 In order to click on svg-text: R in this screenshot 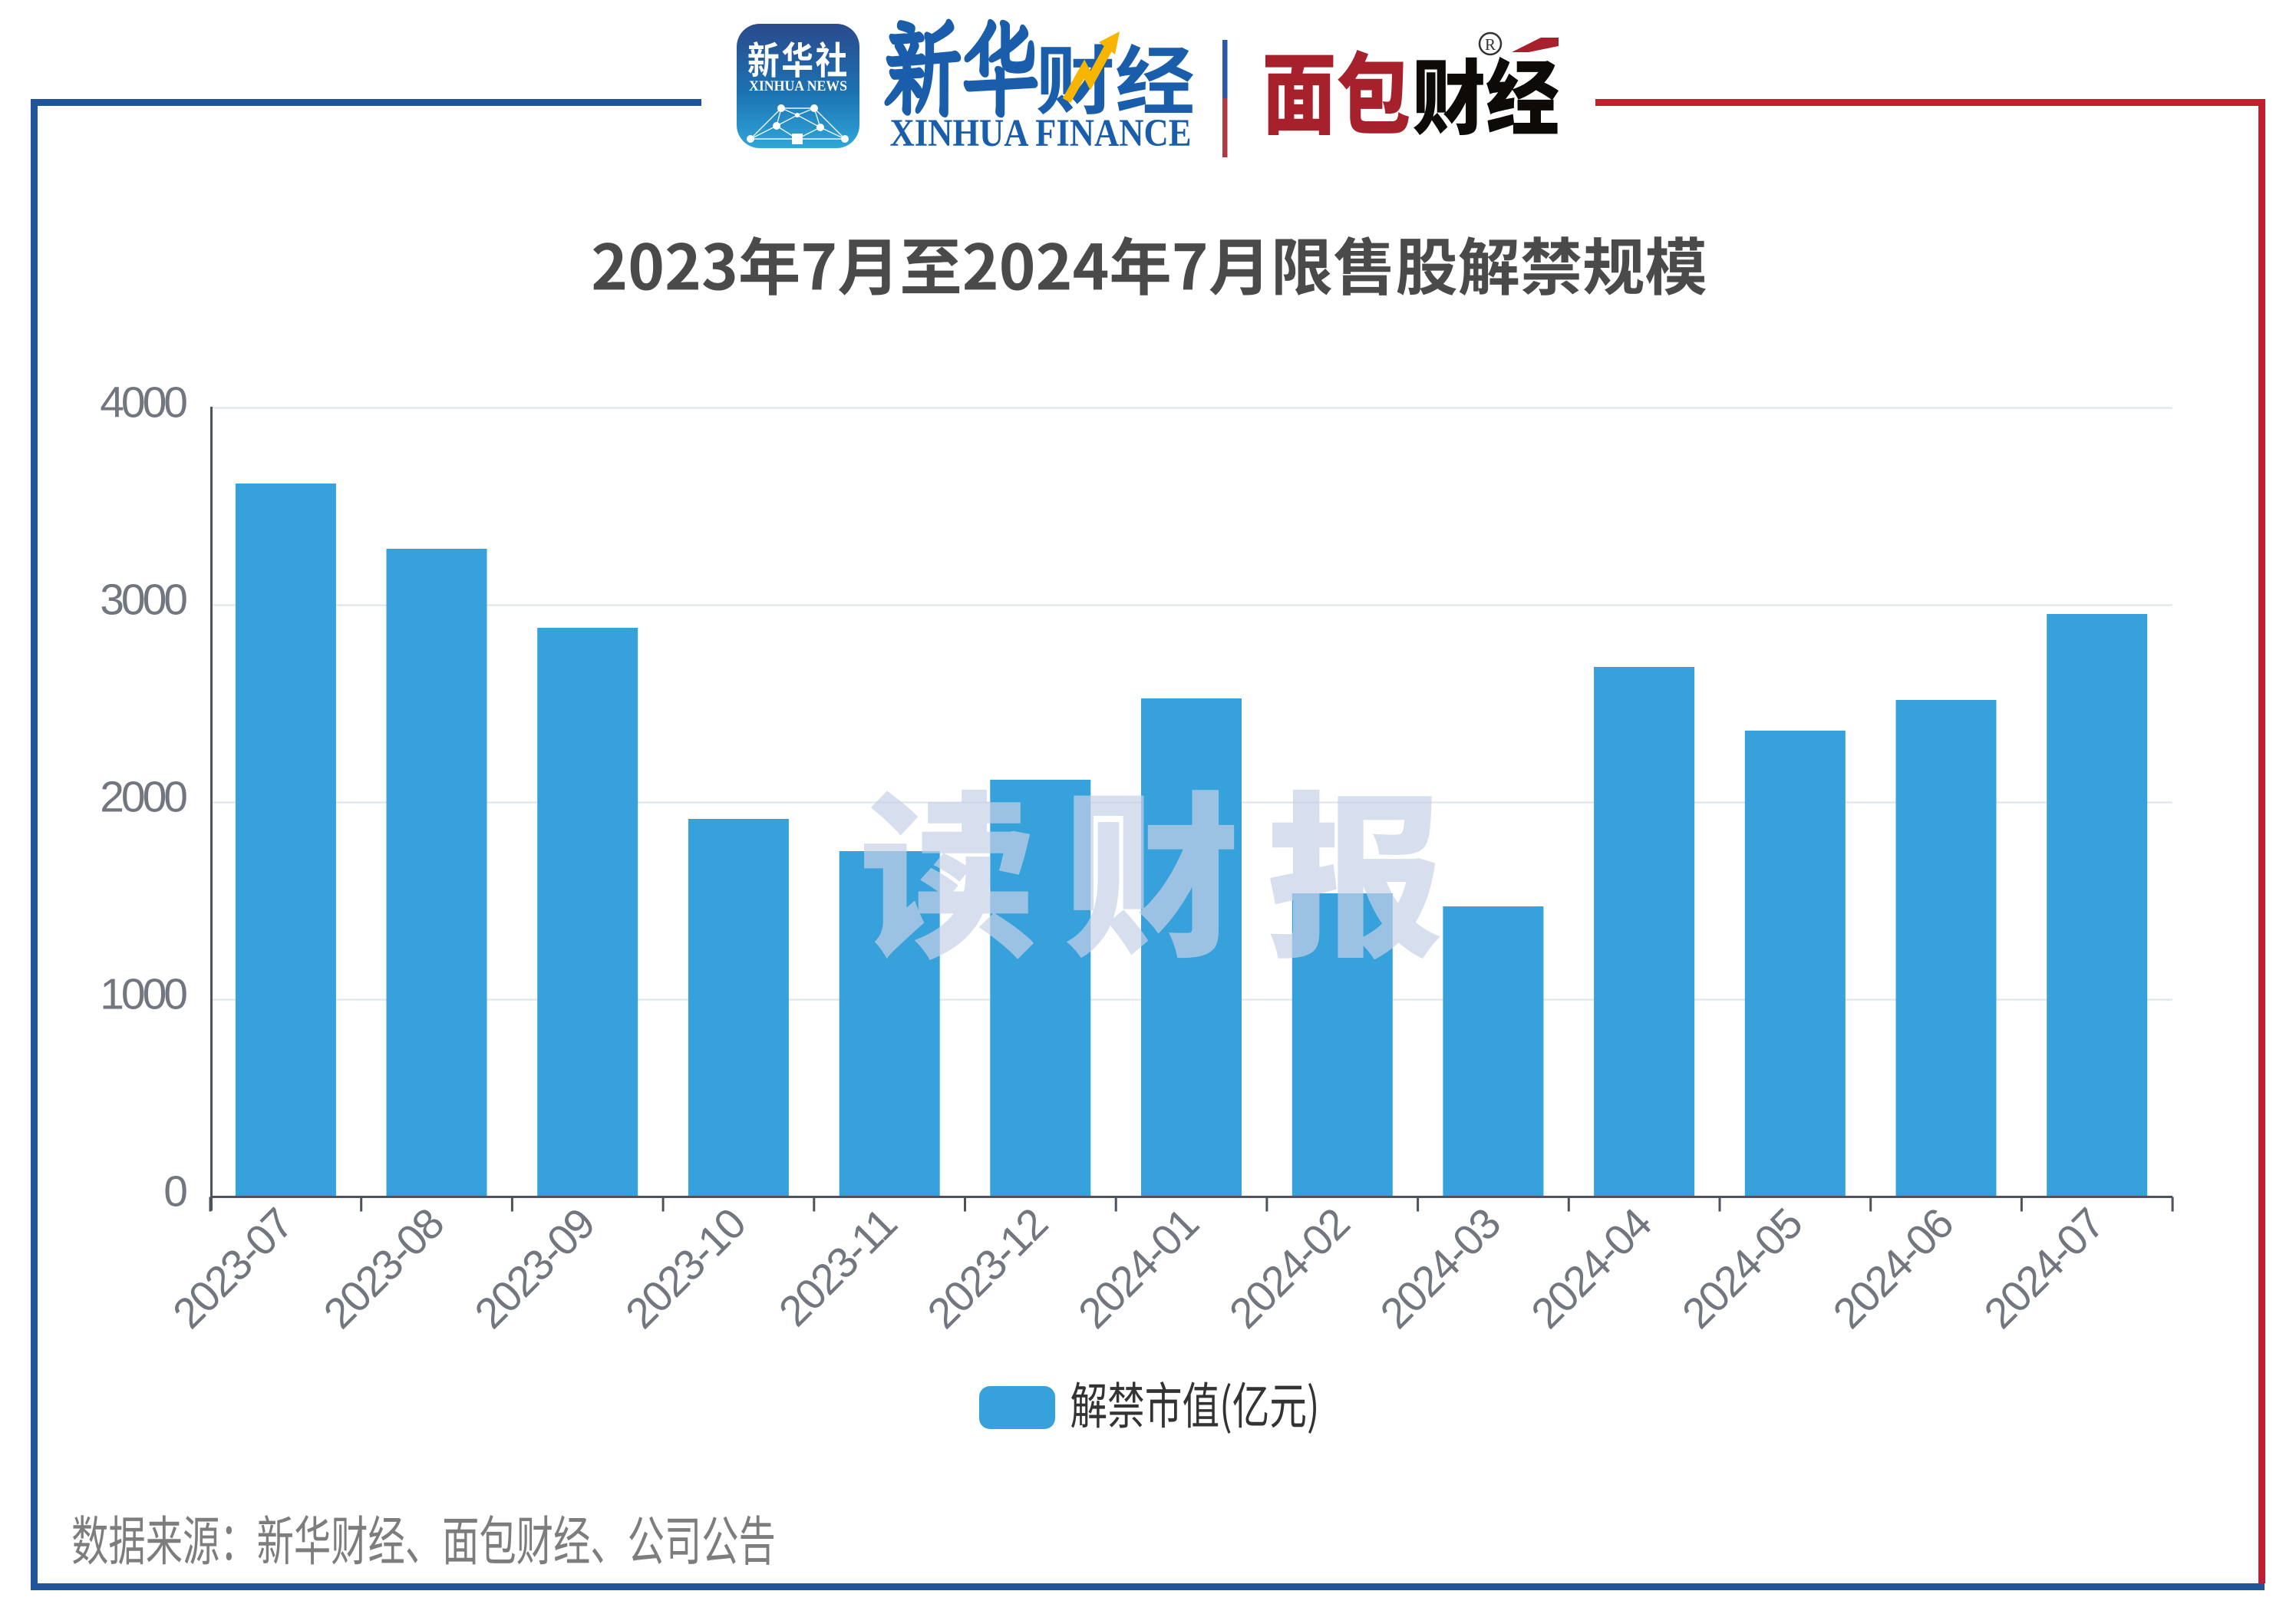, I will do `click(1490, 44)`.